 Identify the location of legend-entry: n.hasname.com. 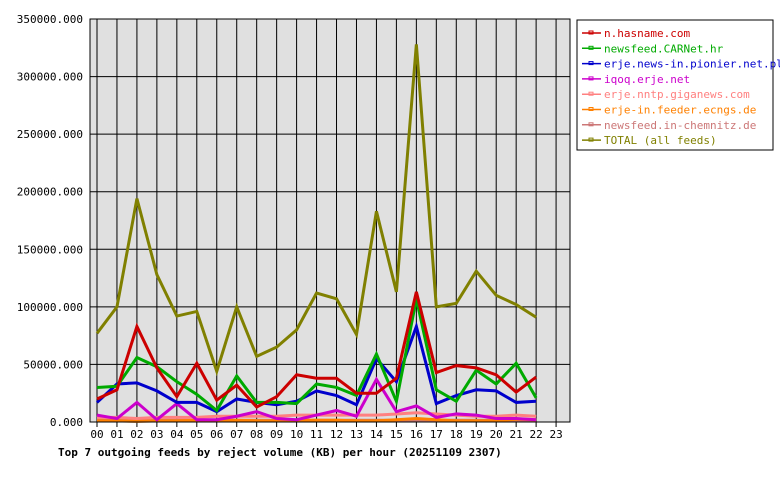
(647, 33).